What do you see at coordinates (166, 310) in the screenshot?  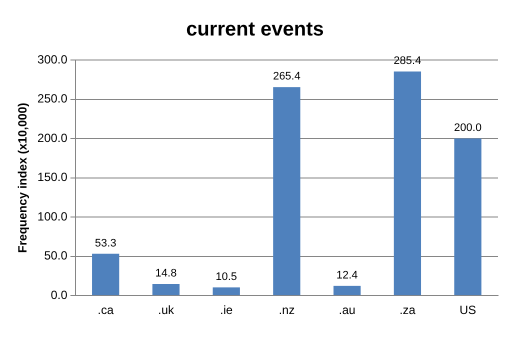 I see `x-tick-label: .uk` at bounding box center [166, 310].